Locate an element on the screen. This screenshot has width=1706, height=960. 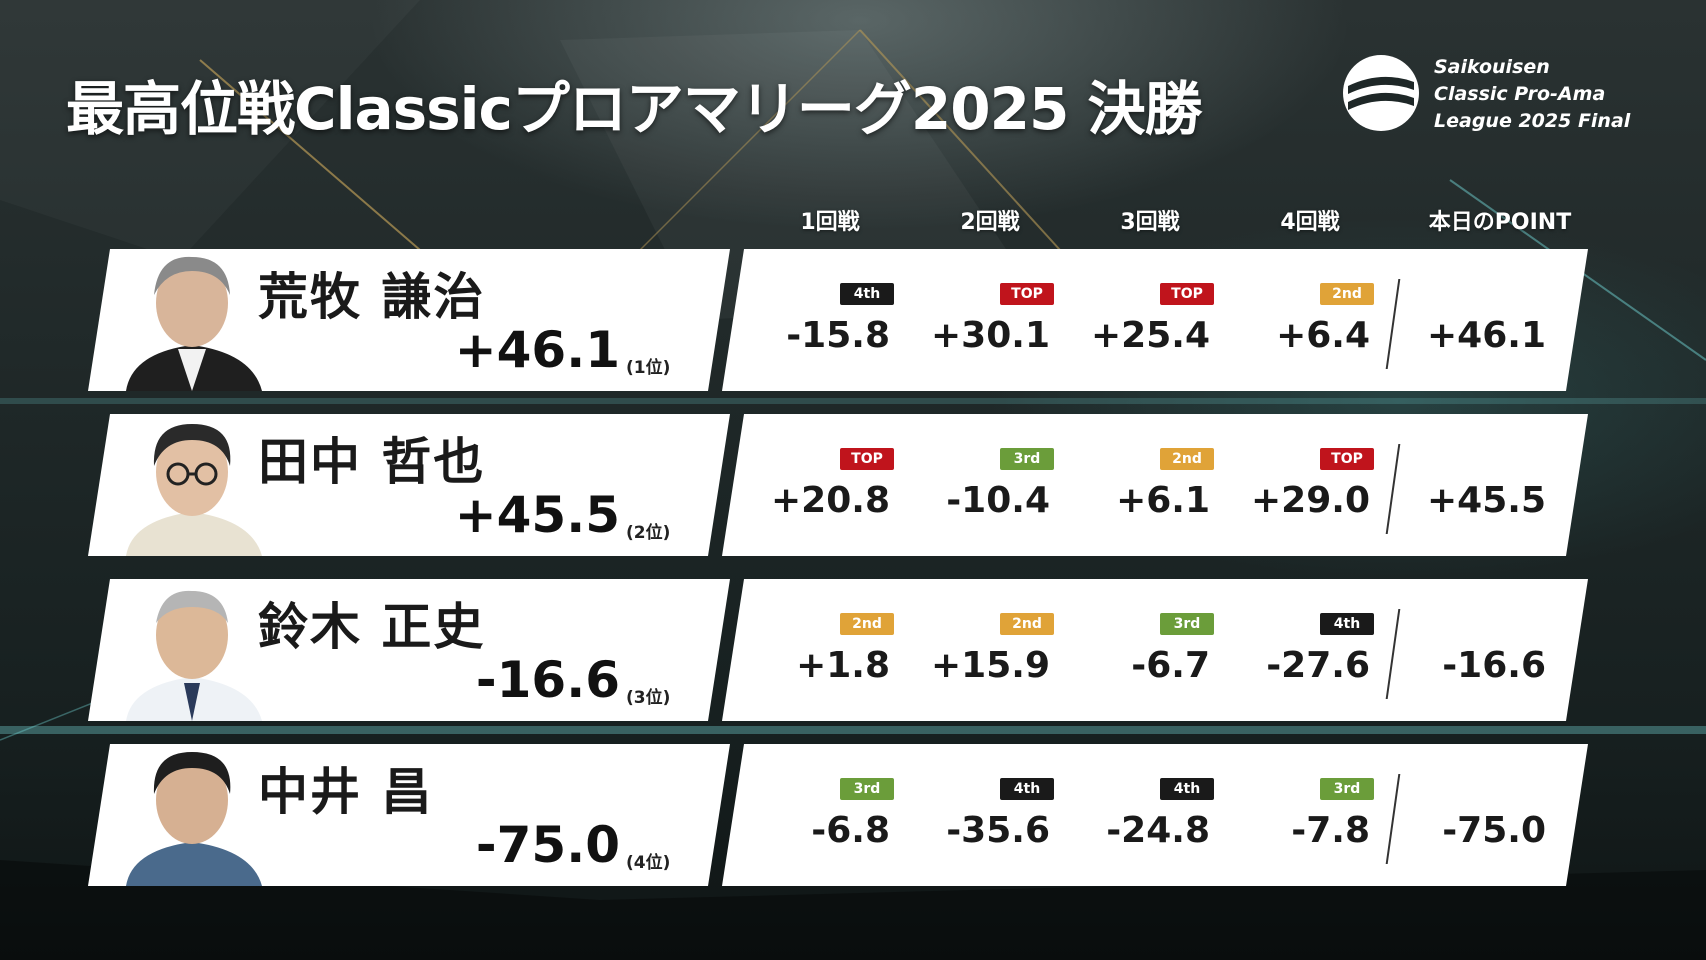
league-logo-icon is located at coordinates (1381, 93).